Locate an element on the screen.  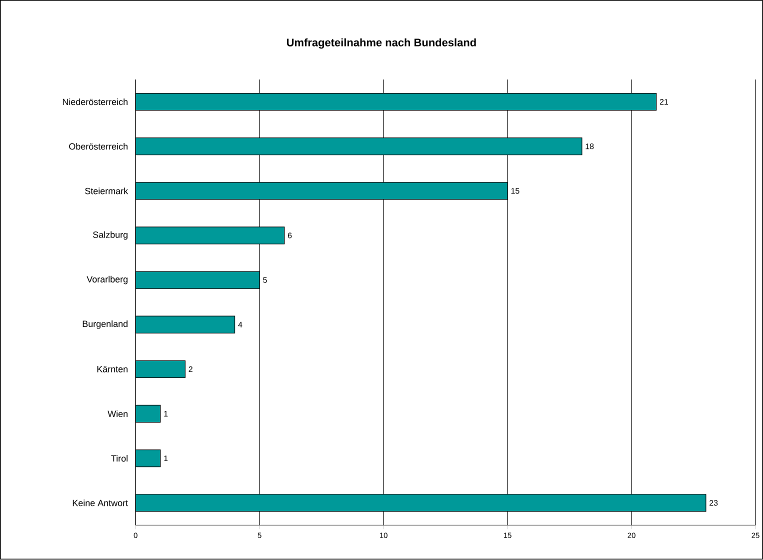
y-tick-label: Oberösterreich is located at coordinates (98, 146).